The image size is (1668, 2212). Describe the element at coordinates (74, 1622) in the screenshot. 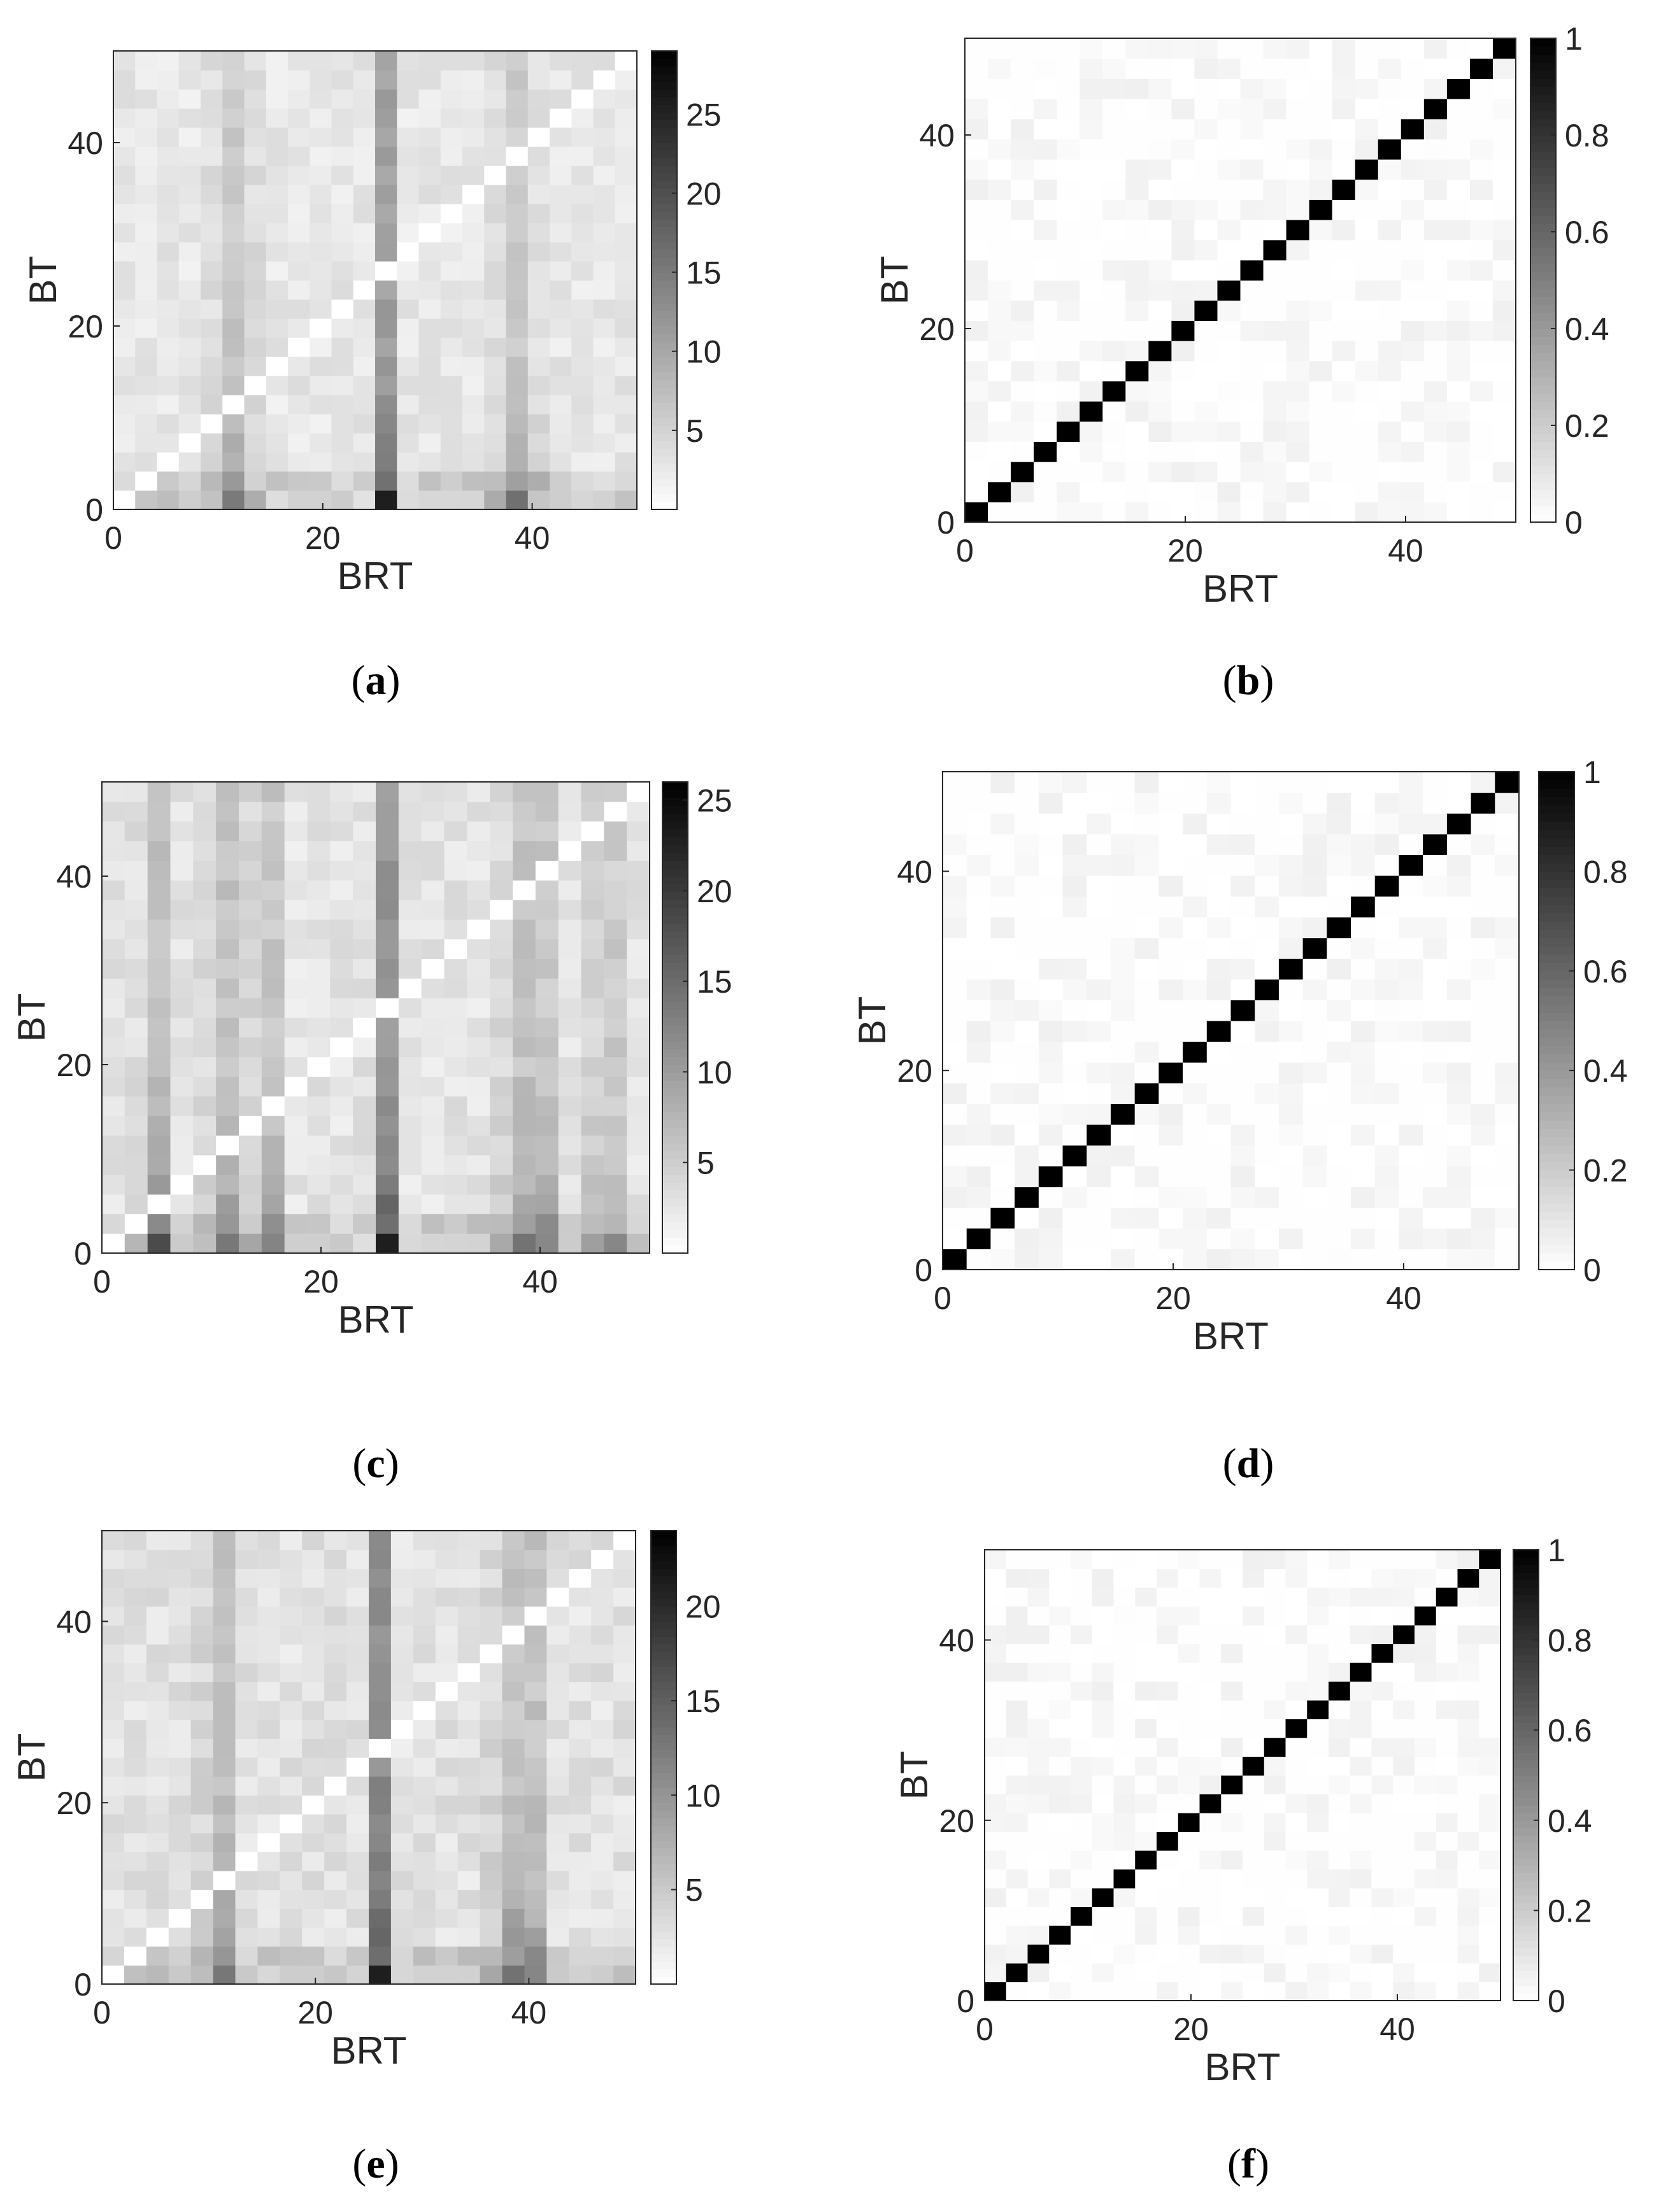

I see `y-tick-label: 40` at that location.